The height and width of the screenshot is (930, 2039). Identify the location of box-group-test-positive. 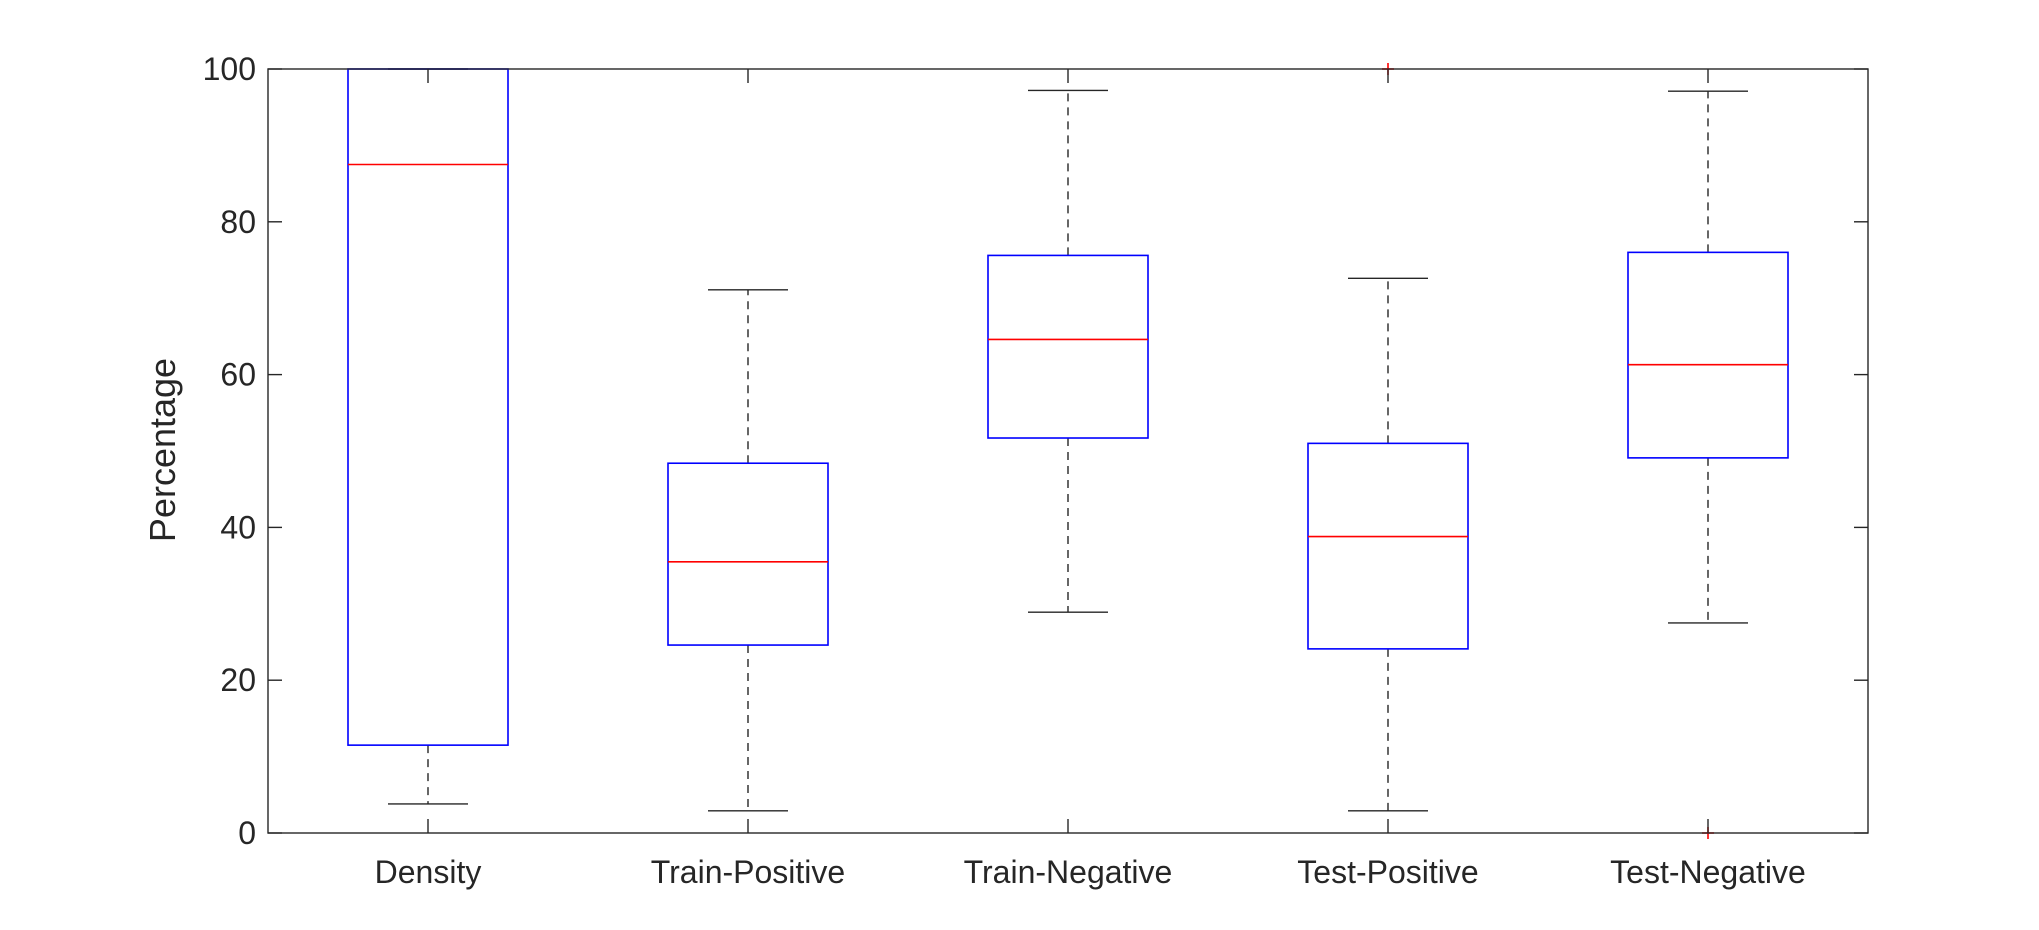
(1388, 437).